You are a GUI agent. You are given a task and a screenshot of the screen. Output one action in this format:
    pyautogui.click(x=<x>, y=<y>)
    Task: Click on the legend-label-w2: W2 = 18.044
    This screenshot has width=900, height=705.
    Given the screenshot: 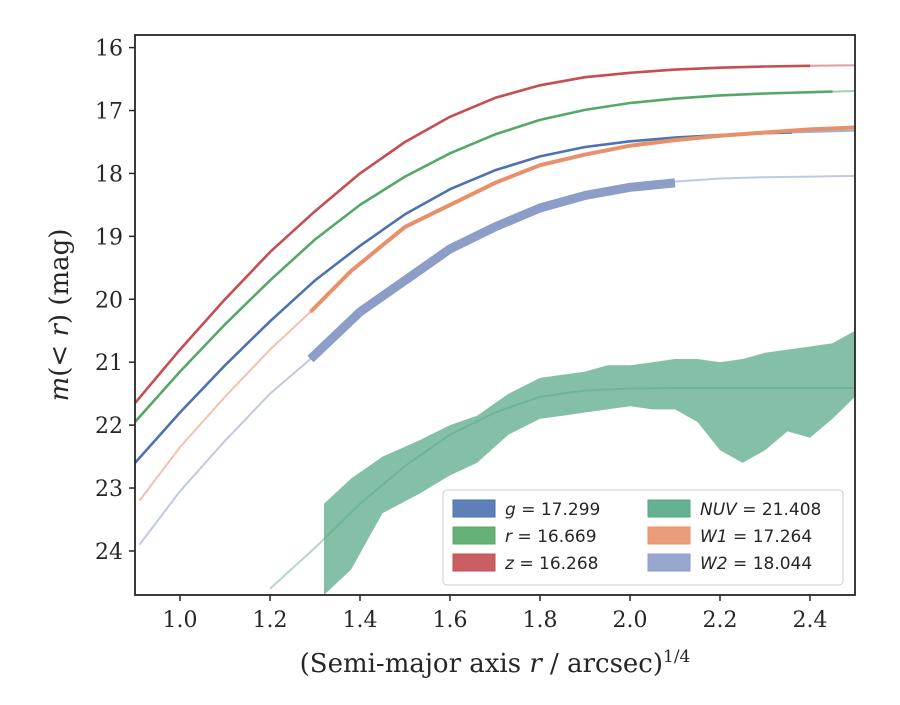 What is the action you would take?
    pyautogui.click(x=756, y=564)
    